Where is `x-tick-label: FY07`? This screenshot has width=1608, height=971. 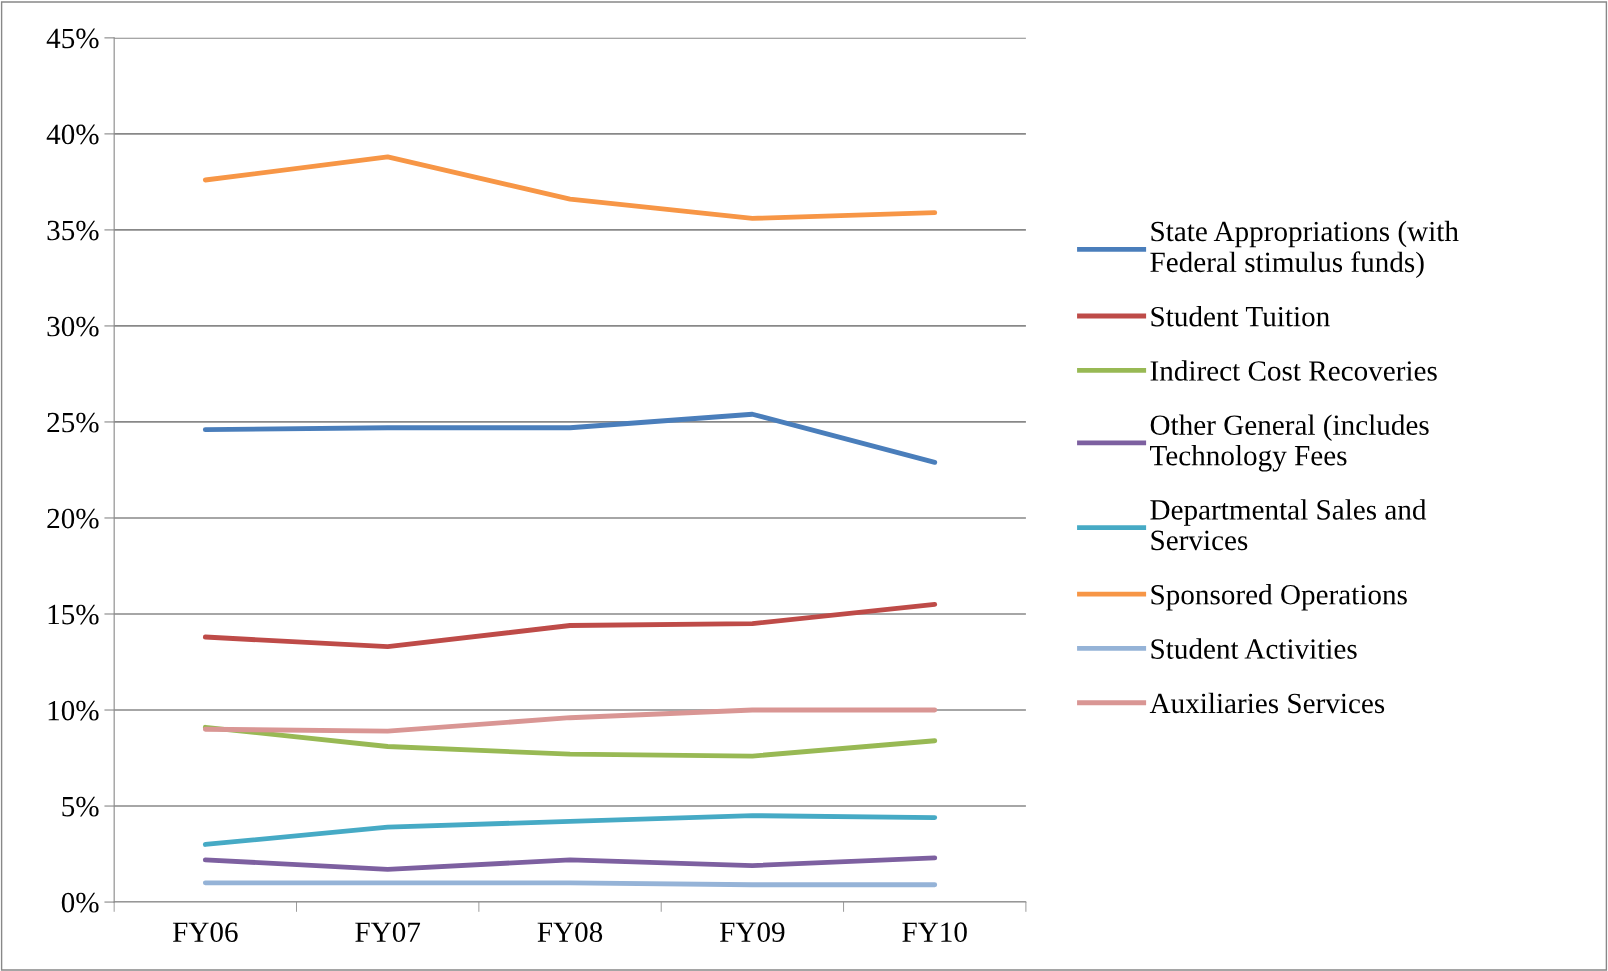
x-tick-label: FY07 is located at coordinates (388, 932).